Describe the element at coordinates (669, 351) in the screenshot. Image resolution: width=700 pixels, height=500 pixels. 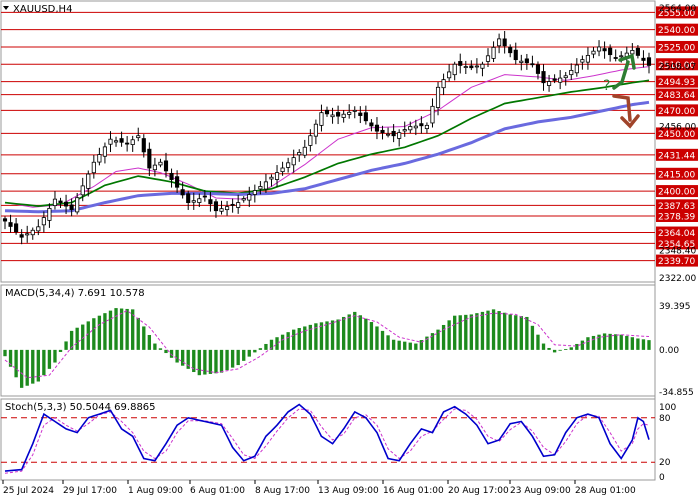
I see `macd-axis-label: 0.00` at that location.